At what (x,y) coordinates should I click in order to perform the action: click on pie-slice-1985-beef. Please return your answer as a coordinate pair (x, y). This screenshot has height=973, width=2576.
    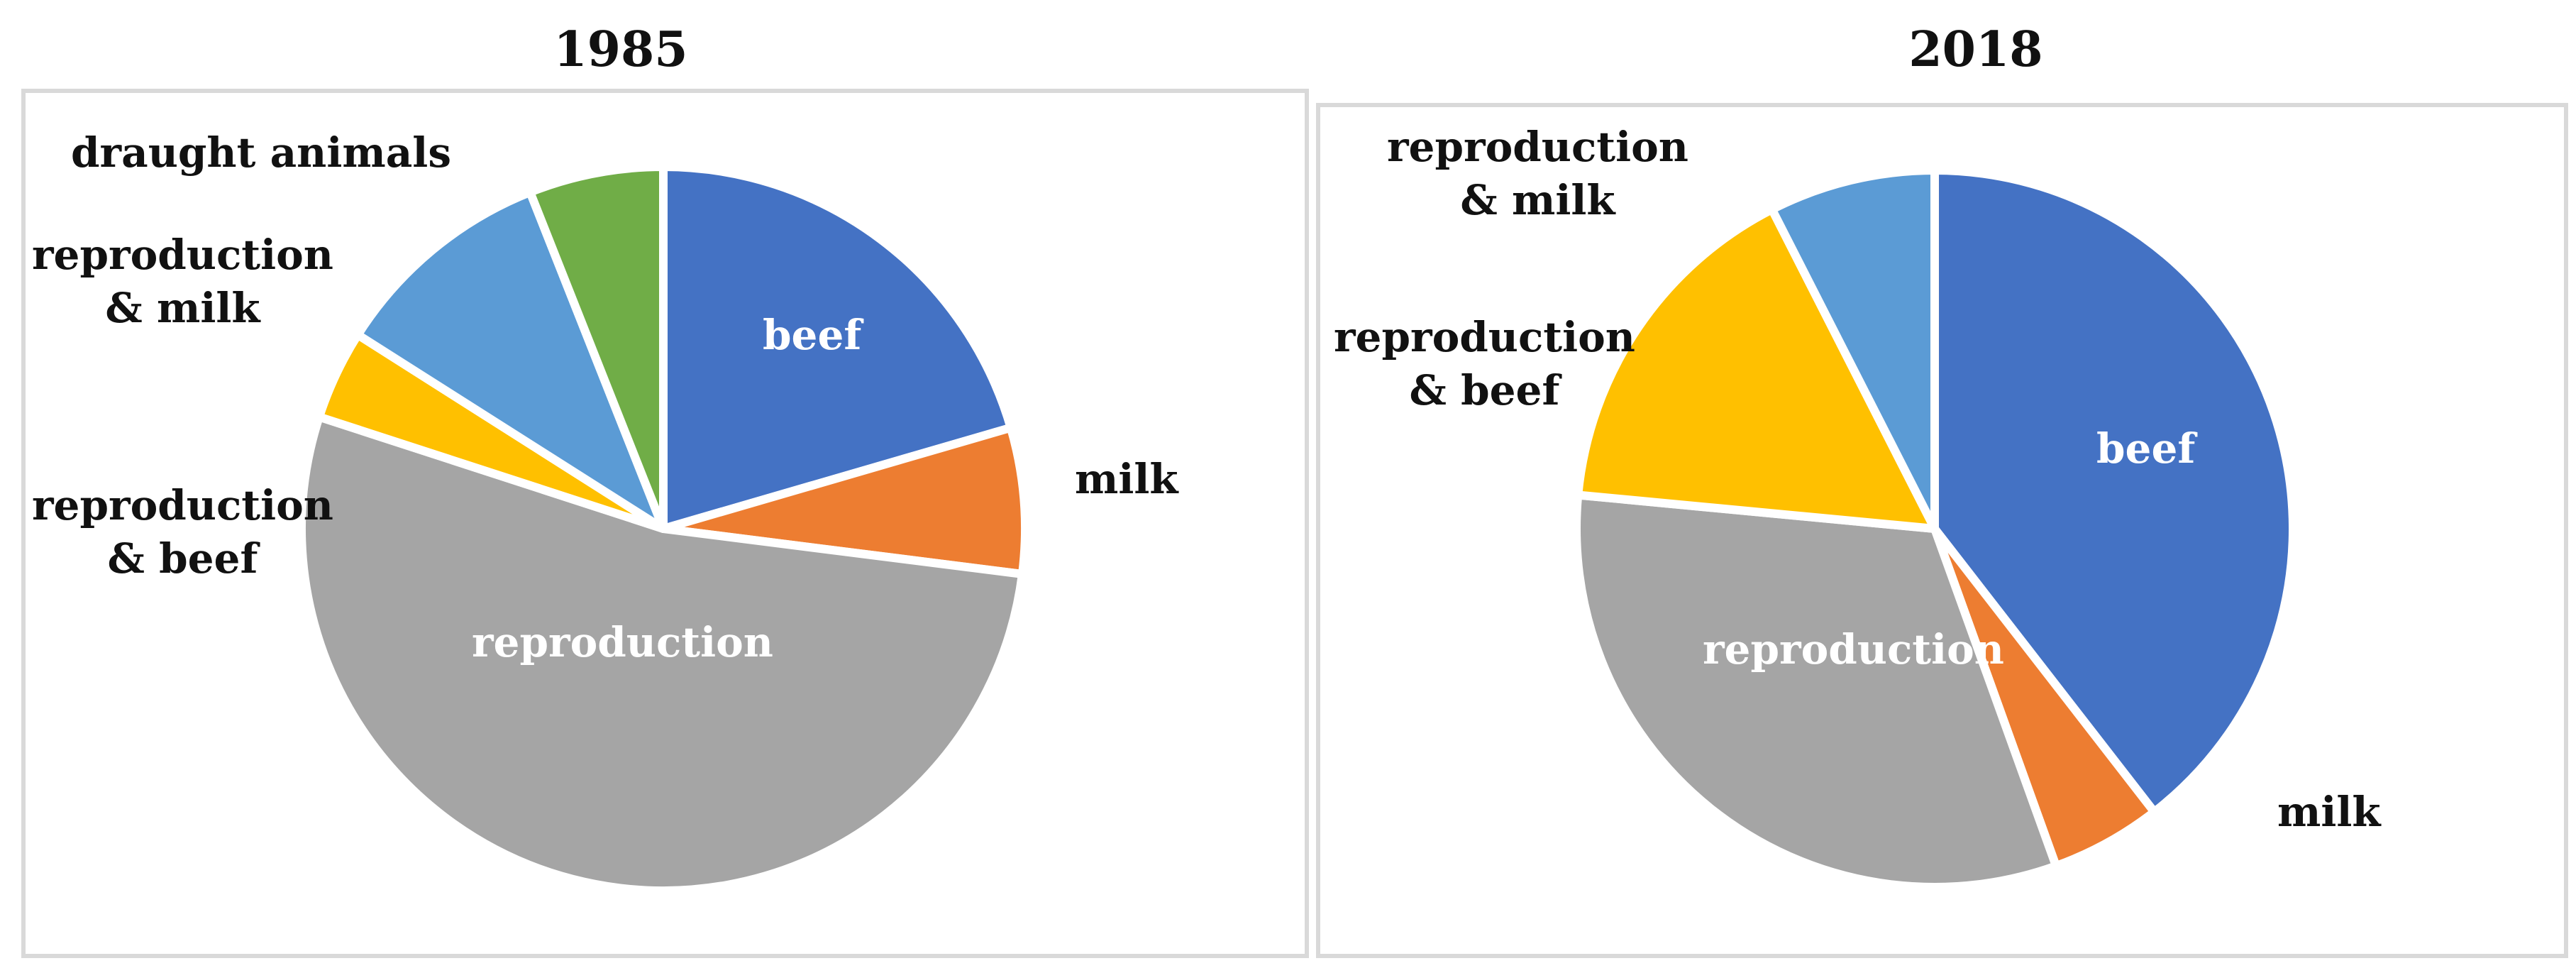
    Looking at the image, I should click on (837, 348).